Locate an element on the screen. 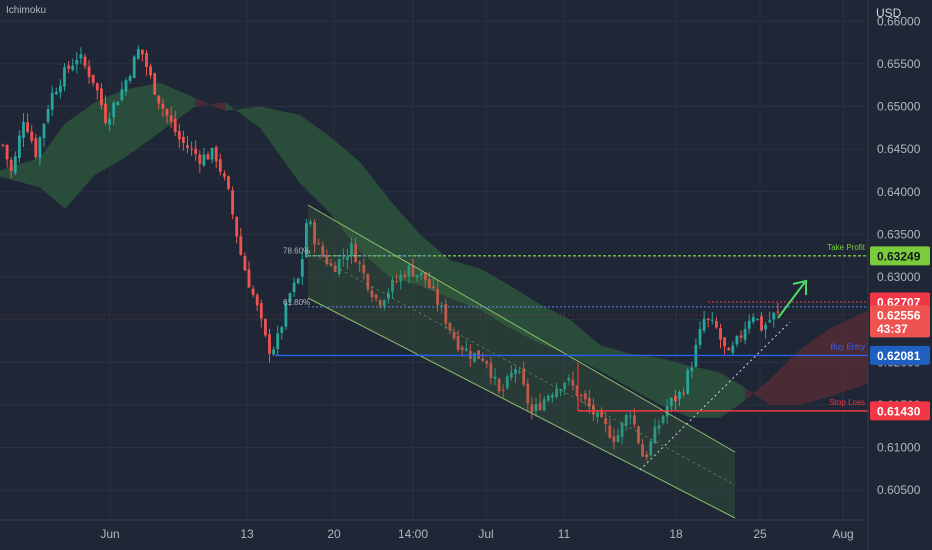 Image resolution: width=932 pixels, height=550 pixels. buy-entry-tag is located at coordinates (900, 355).